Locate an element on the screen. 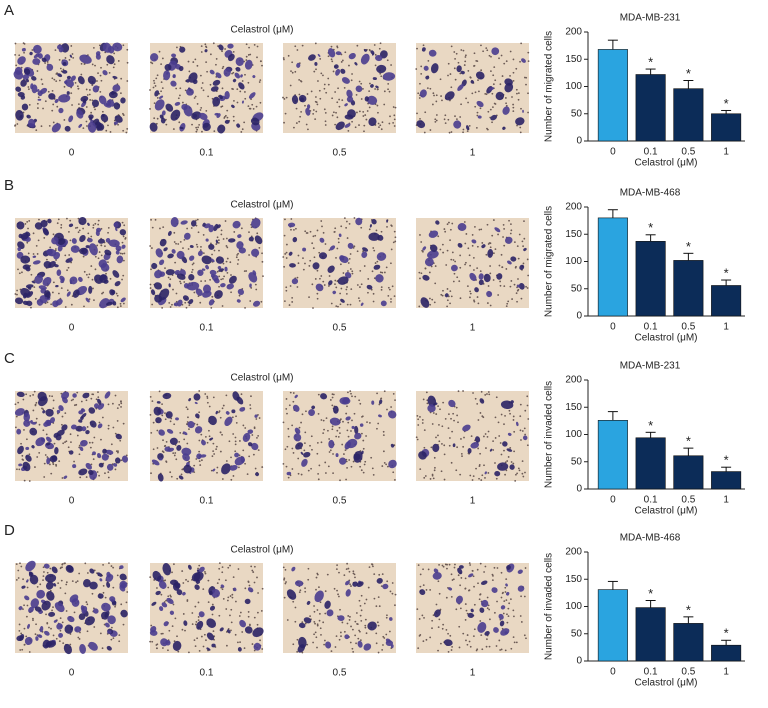  significance-mark: * is located at coordinates (650, 227).